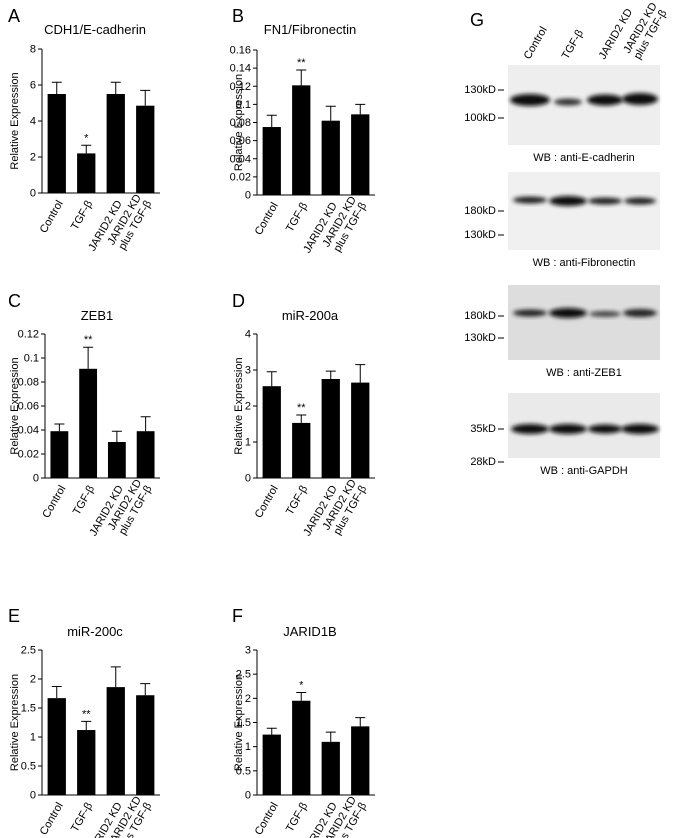 The height and width of the screenshot is (838, 689). I want to click on x-tick-label: Control, so click(52, 217).